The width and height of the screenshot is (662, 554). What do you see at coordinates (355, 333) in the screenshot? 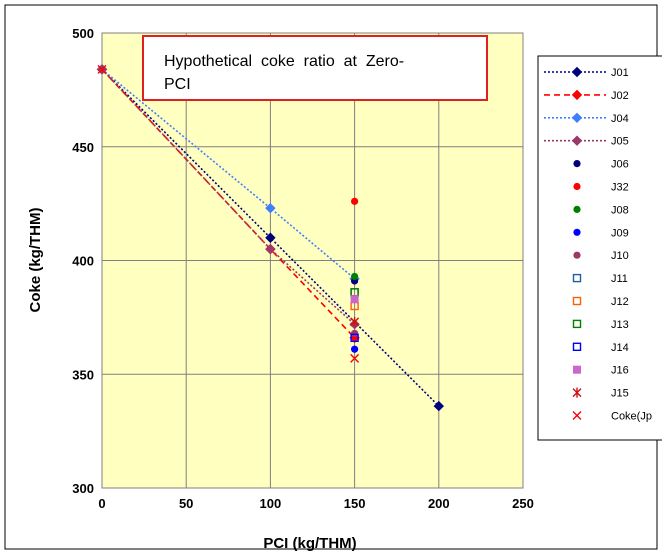
I see `data-point-j10` at bounding box center [355, 333].